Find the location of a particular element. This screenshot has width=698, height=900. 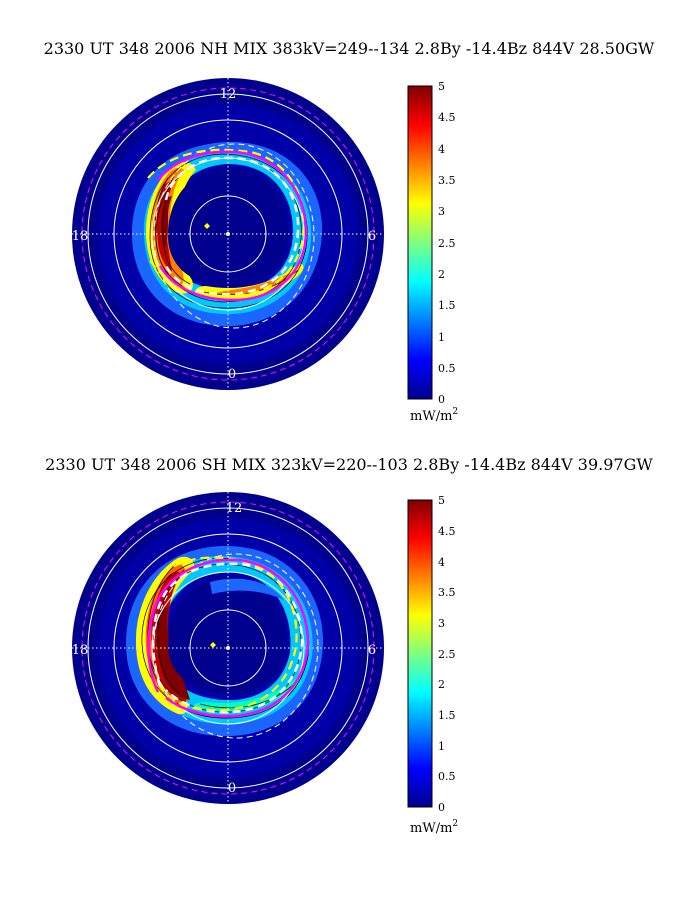

nh-colorbar-ticks: 0 0.5 1 1.5 2 2.5 3 3.5 4 4.5 5 is located at coordinates (447, 243).